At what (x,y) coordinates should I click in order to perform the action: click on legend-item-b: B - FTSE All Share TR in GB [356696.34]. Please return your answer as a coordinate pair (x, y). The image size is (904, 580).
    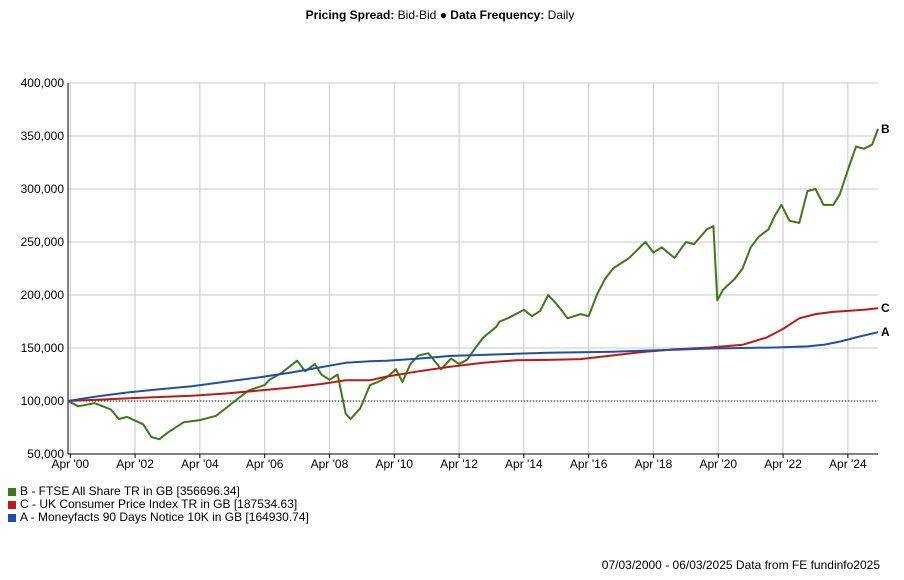
    Looking at the image, I should click on (158, 491).